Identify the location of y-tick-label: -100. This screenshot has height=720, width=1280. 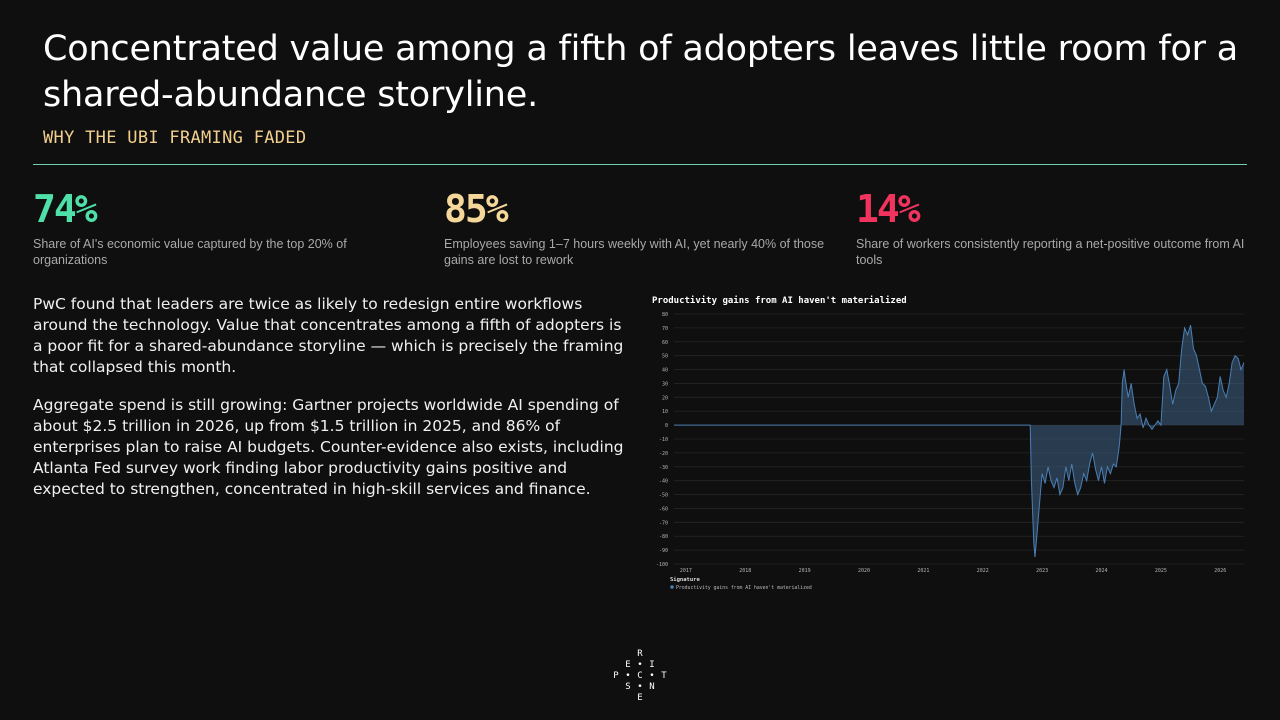
(662, 565).